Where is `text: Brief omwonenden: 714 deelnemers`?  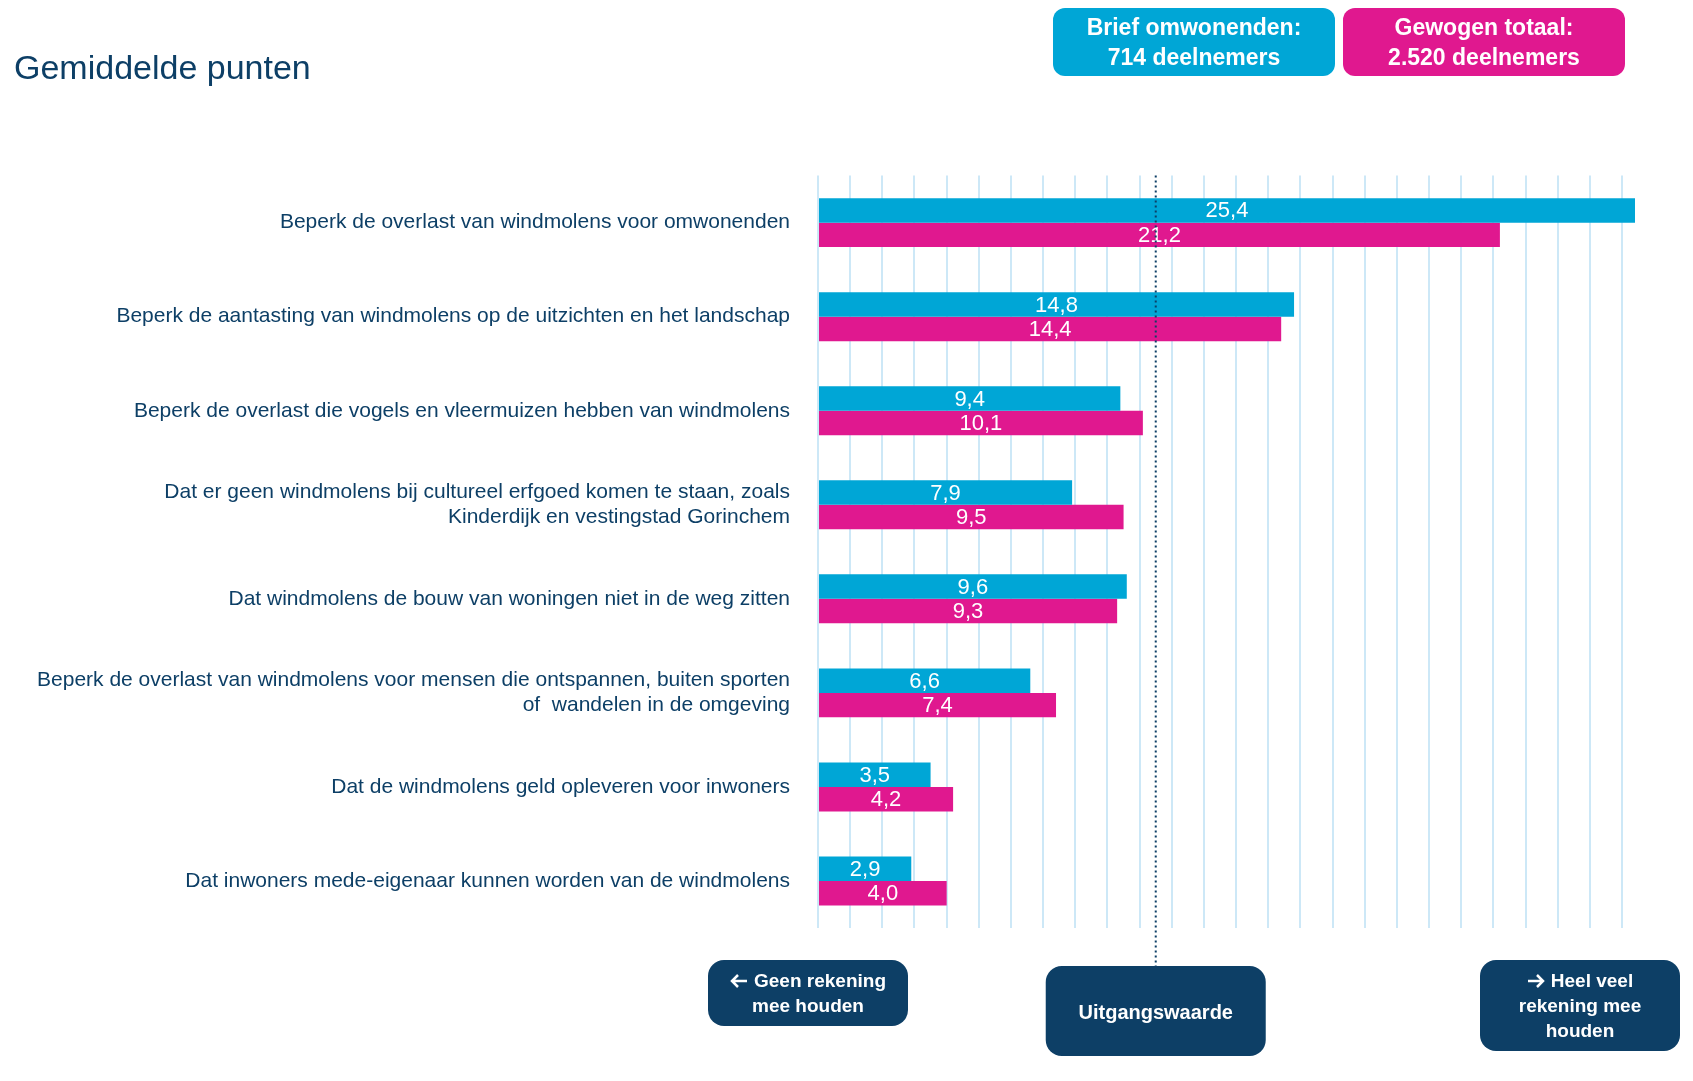
text: Brief omwonenden: 714 deelnemers is located at coordinates (1194, 42).